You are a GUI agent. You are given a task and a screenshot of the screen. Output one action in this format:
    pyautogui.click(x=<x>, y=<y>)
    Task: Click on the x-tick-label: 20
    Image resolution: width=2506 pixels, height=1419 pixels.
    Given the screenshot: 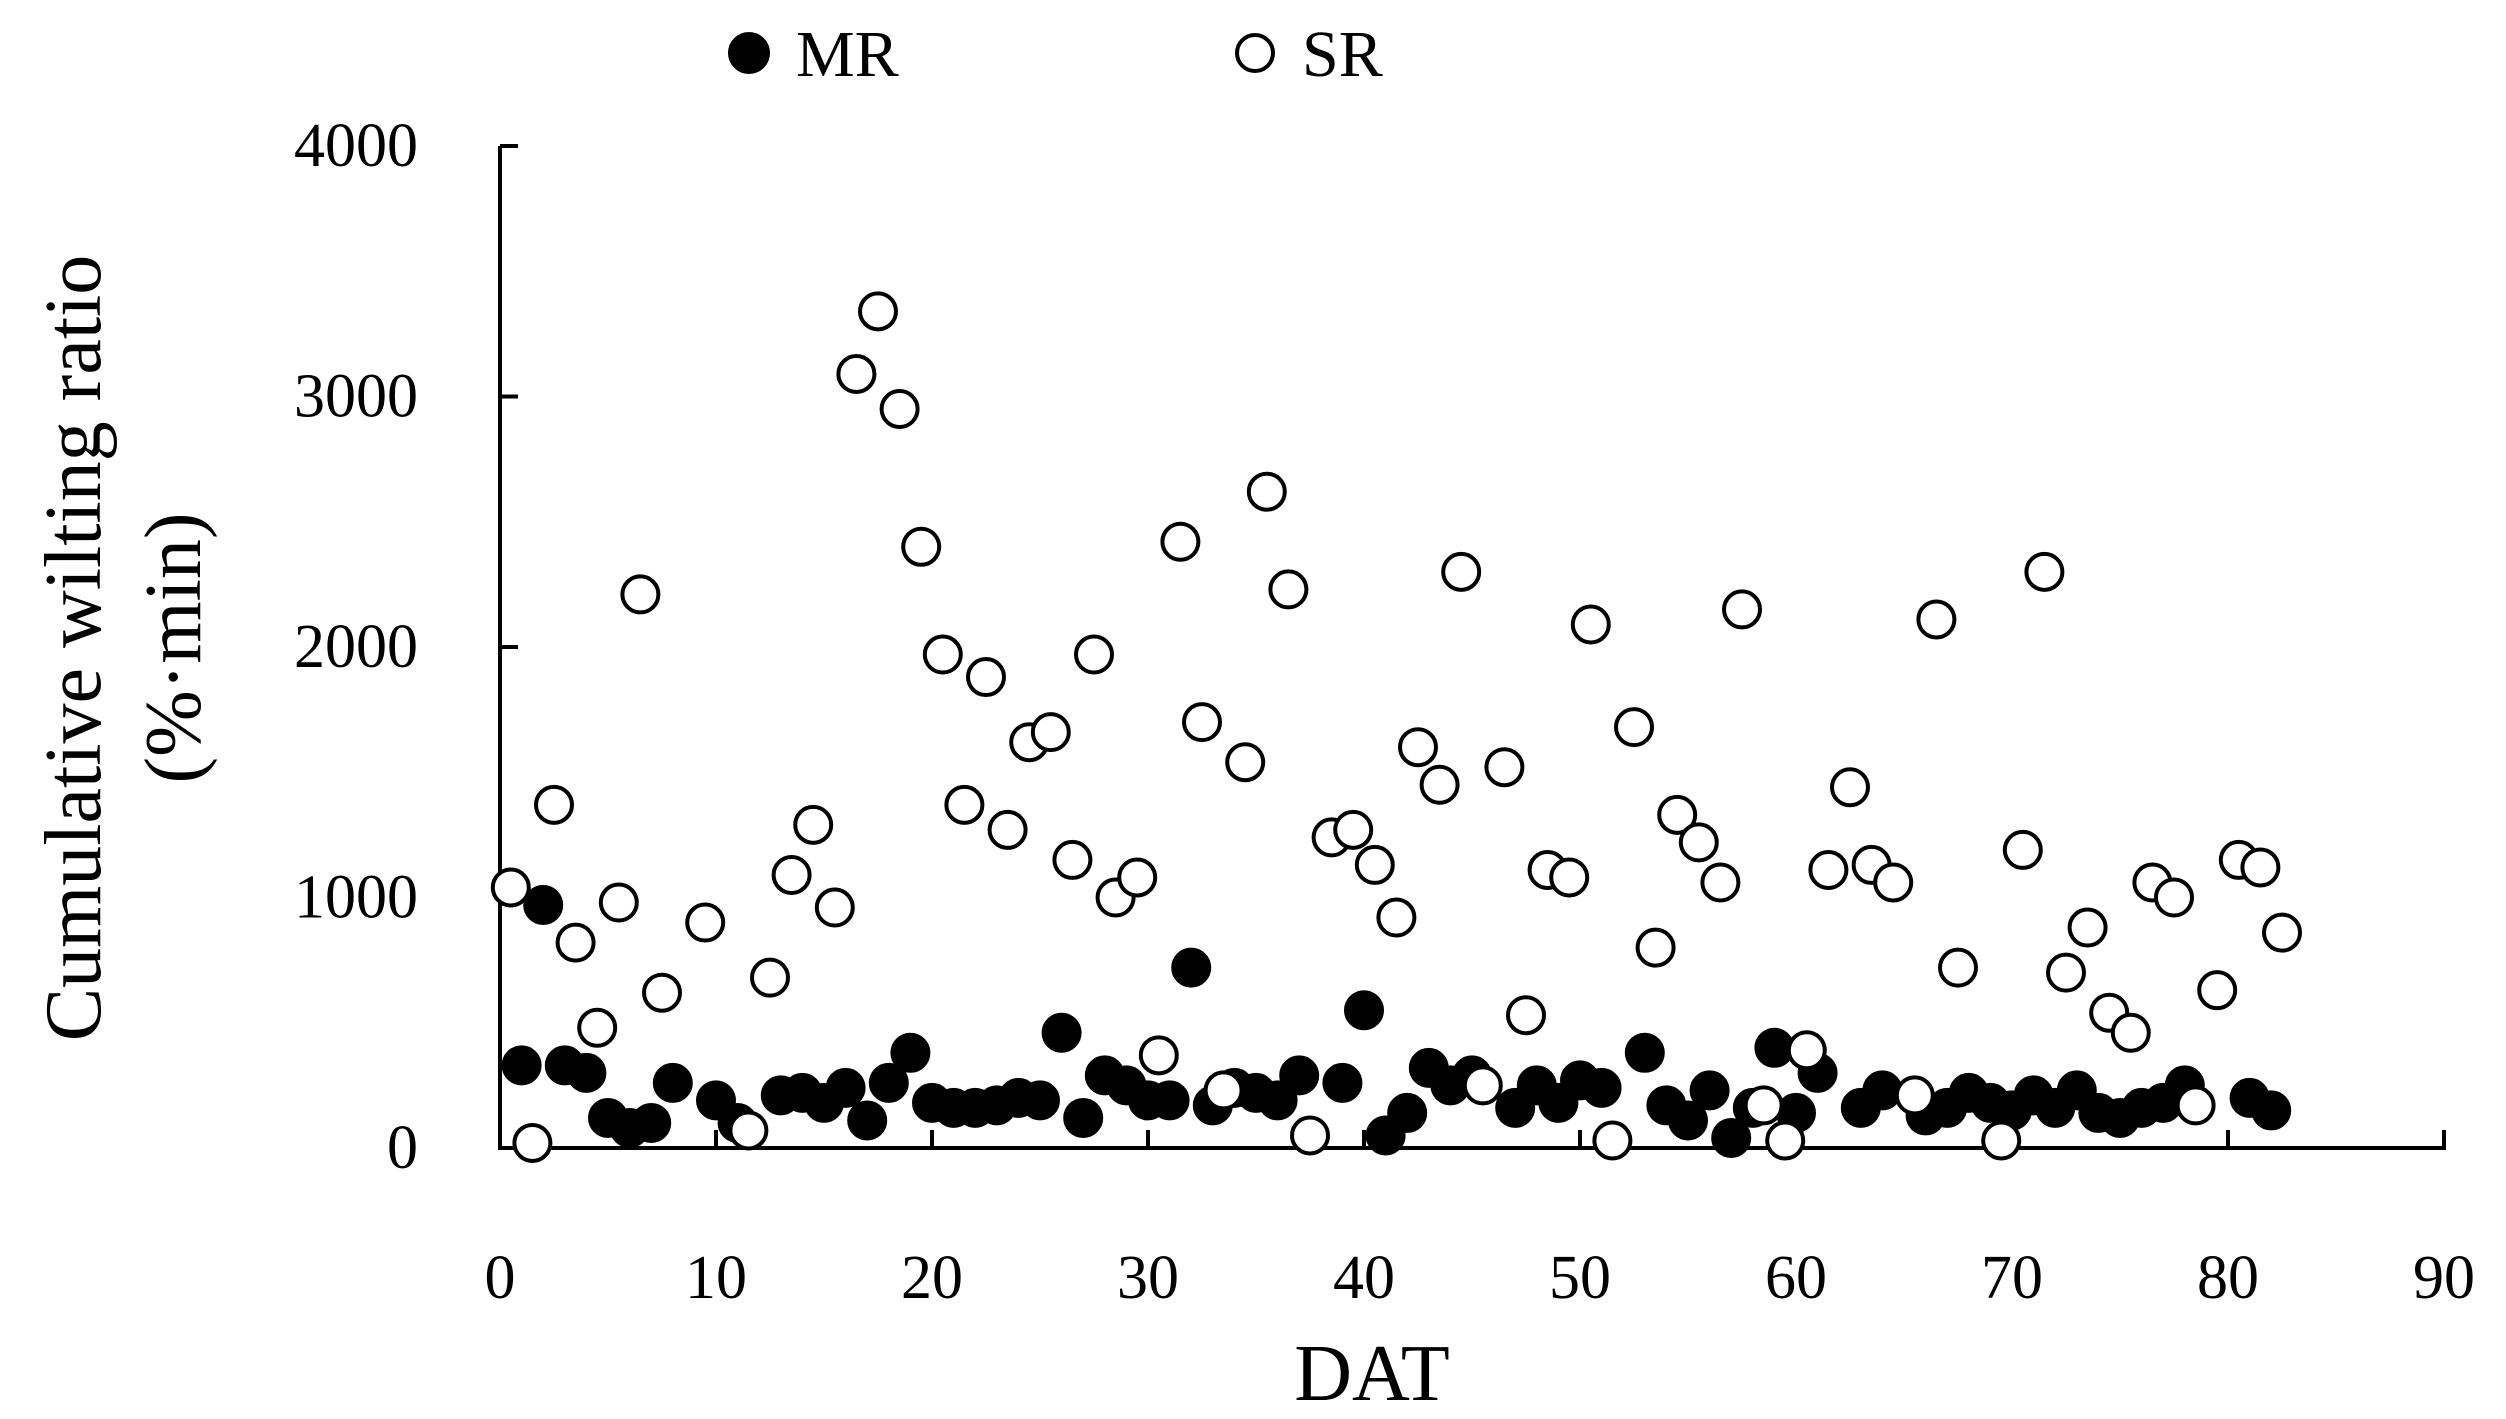 What is the action you would take?
    pyautogui.click(x=932, y=1278)
    